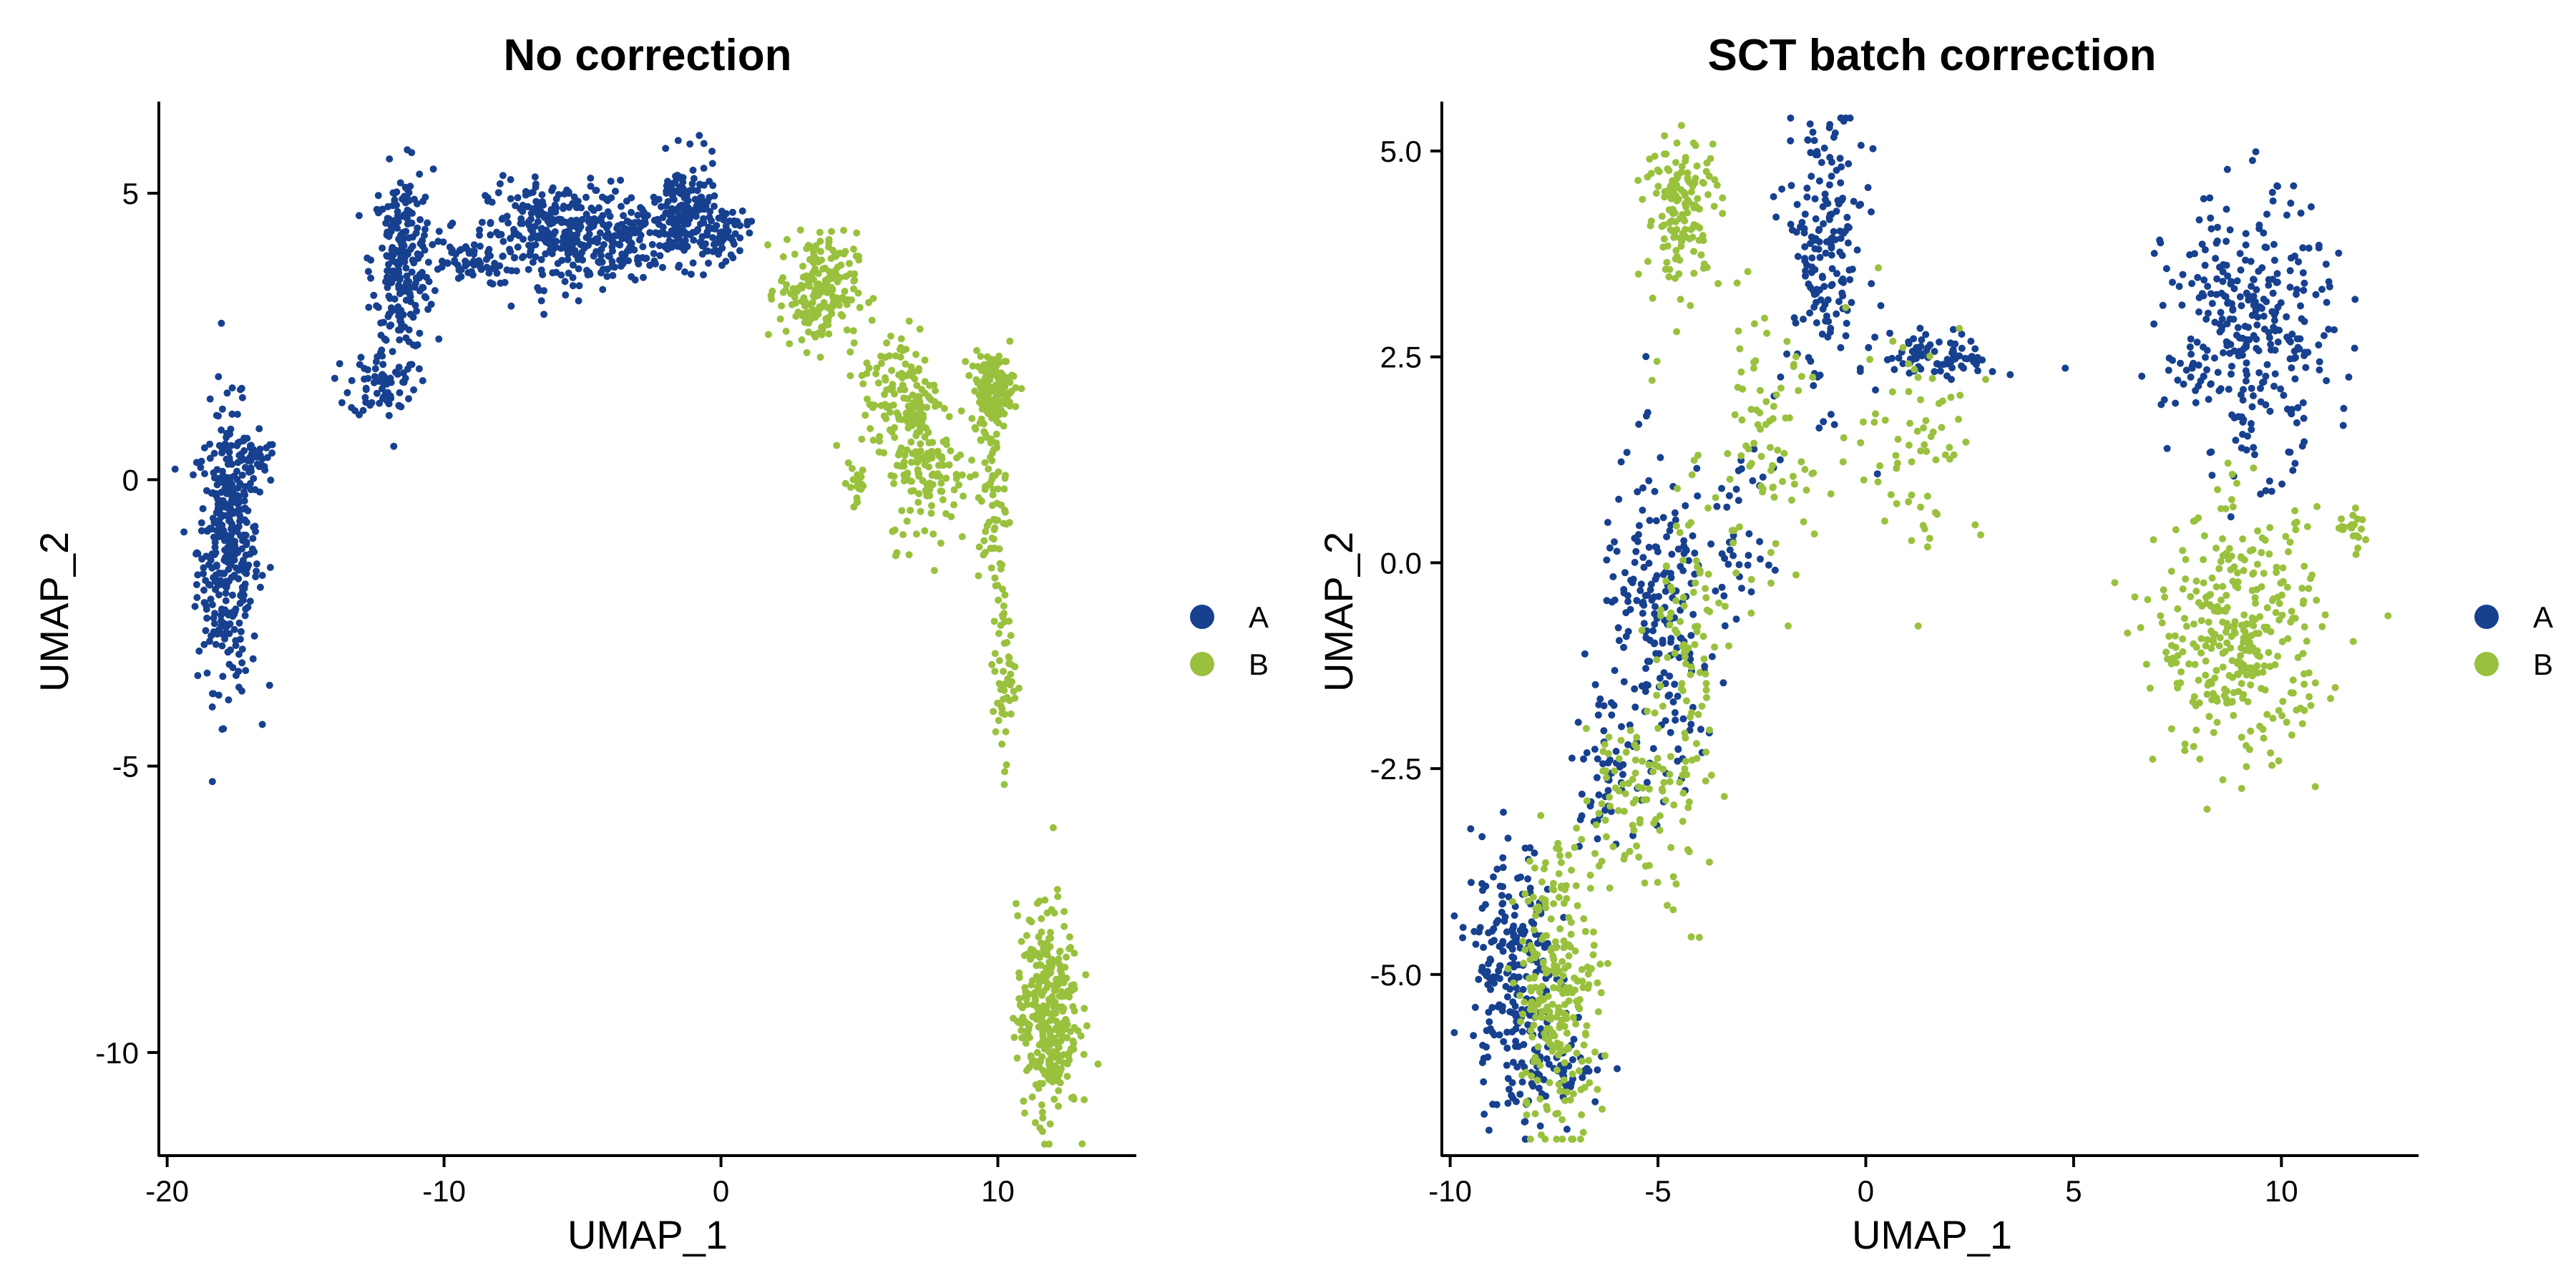  Describe the element at coordinates (125, 767) in the screenshot. I see `y-tick-label: -5` at that location.